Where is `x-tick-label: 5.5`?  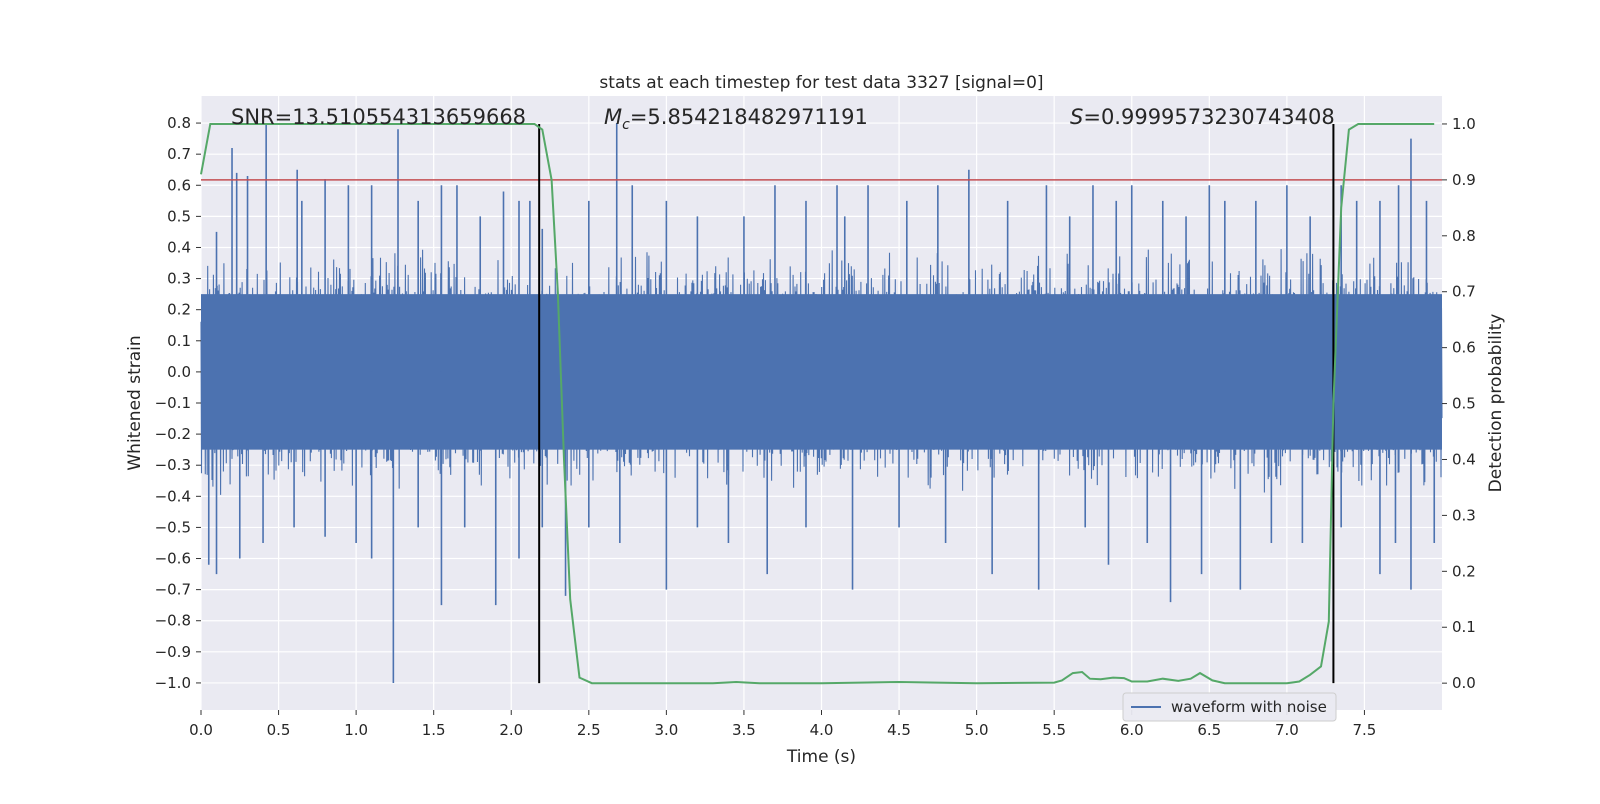 x-tick-label: 5.5 is located at coordinates (1054, 730).